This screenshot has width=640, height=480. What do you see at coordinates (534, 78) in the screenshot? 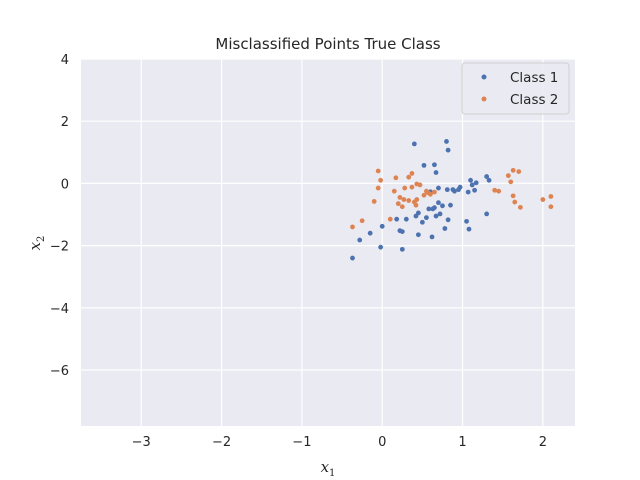
I see `legend-label-class-1: Class 1` at bounding box center [534, 78].